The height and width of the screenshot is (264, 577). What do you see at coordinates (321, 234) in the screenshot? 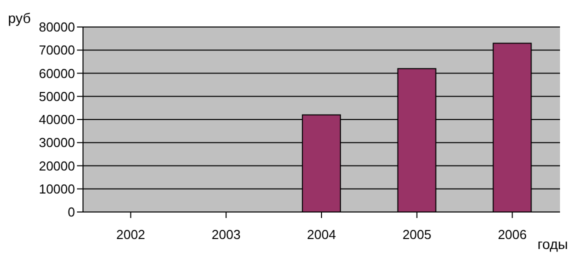
I see `x-tick-label: 2004` at bounding box center [321, 234].